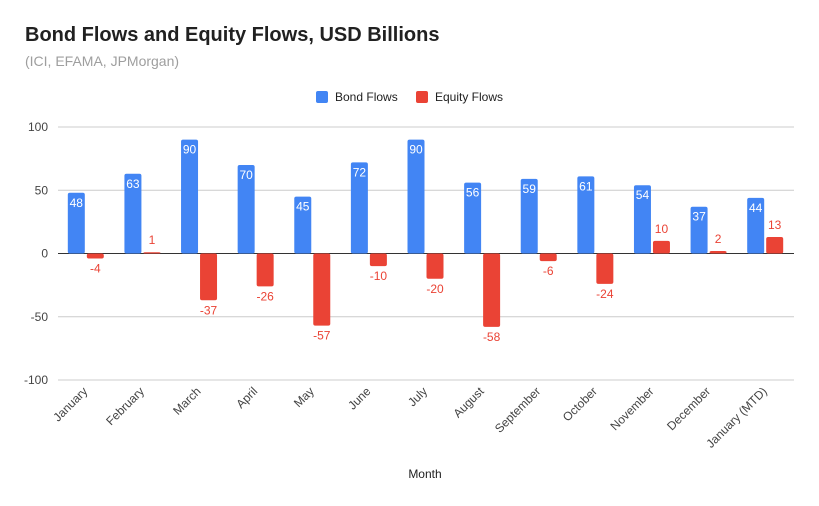 This screenshot has height=506, width=819. Describe the element at coordinates (688, 408) in the screenshot. I see `x-tick-label: December` at that location.